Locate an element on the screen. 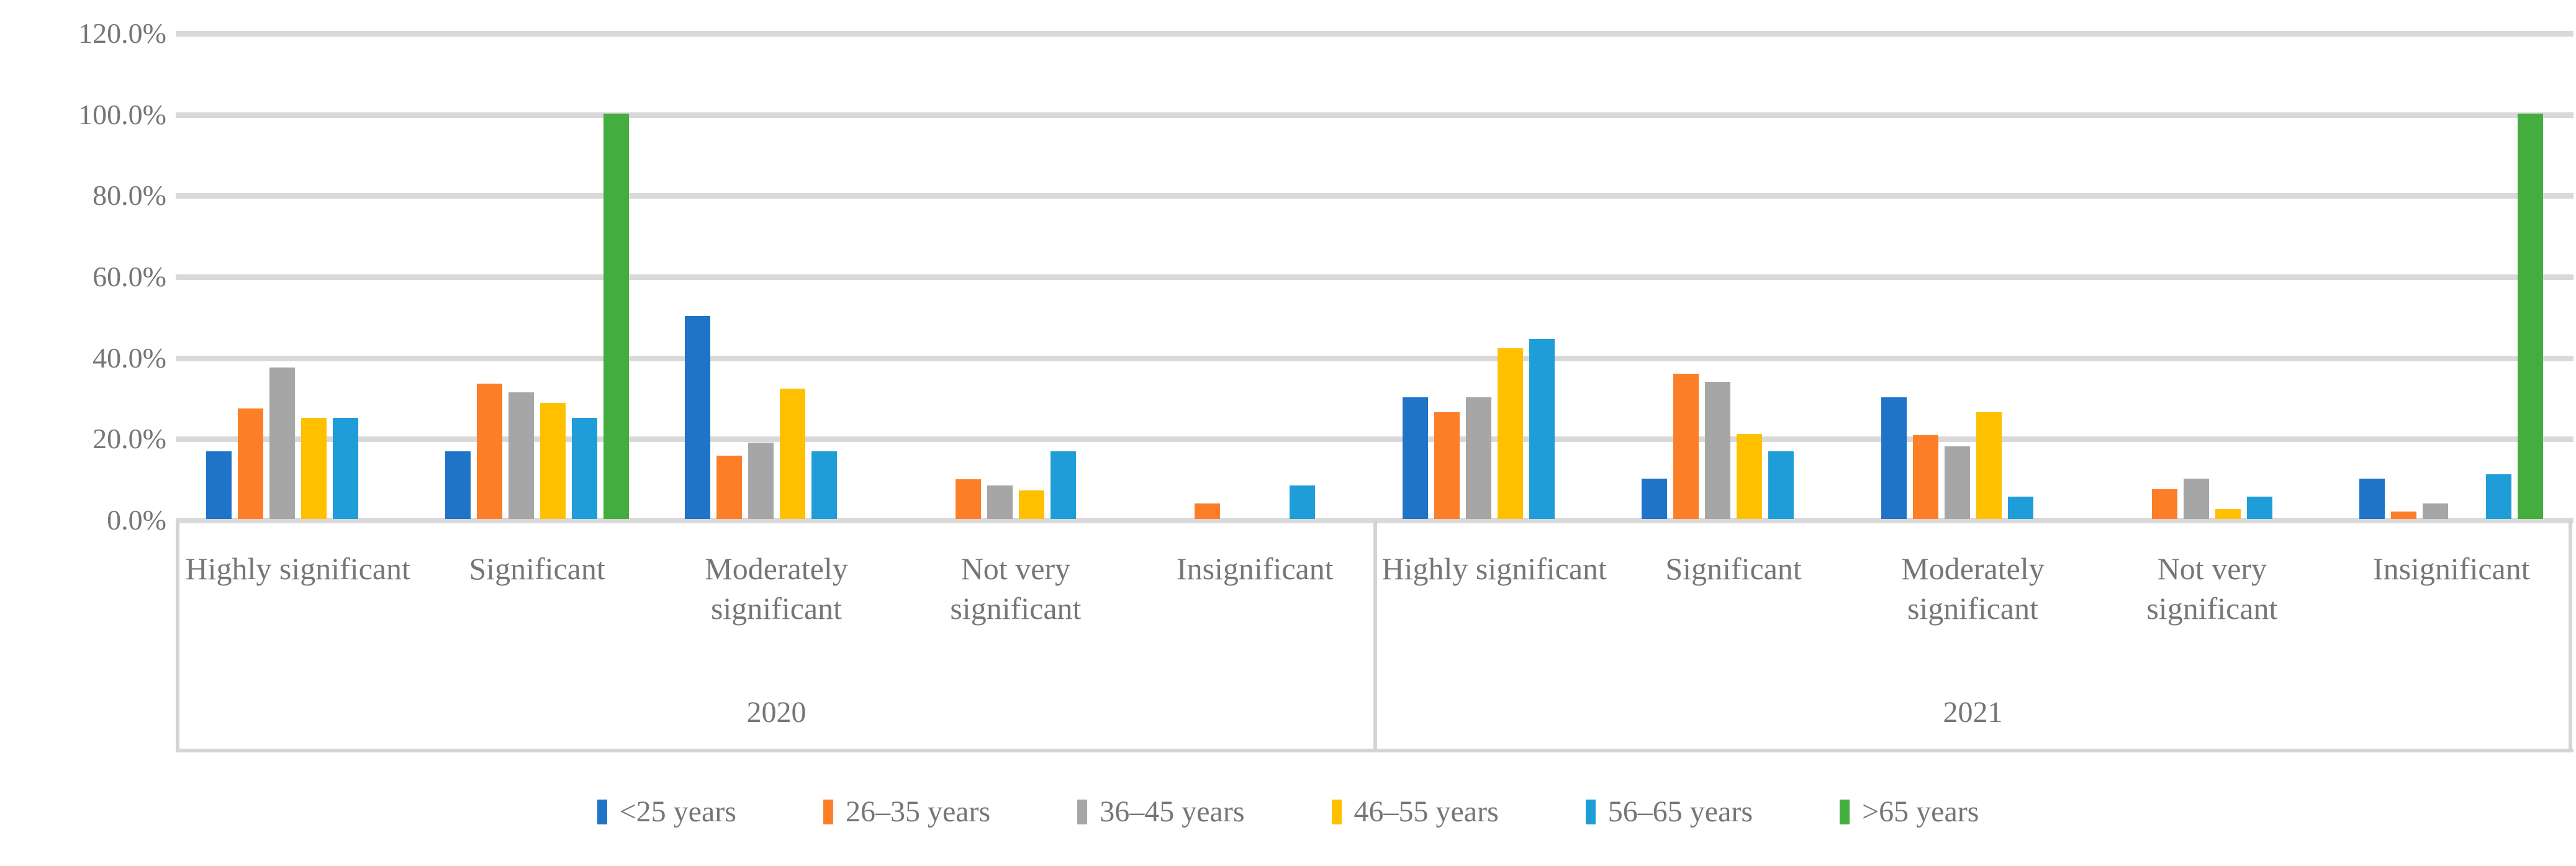  year-label: 2021 is located at coordinates (1973, 712).